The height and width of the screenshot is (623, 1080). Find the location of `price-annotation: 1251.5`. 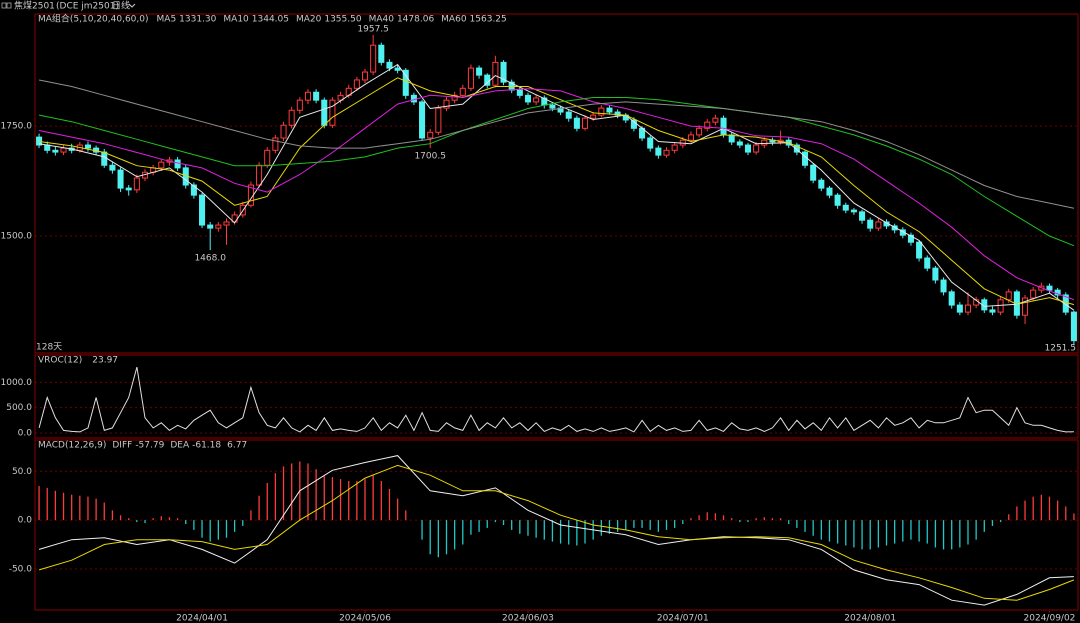

price-annotation: 1251.5 is located at coordinates (1061, 349).